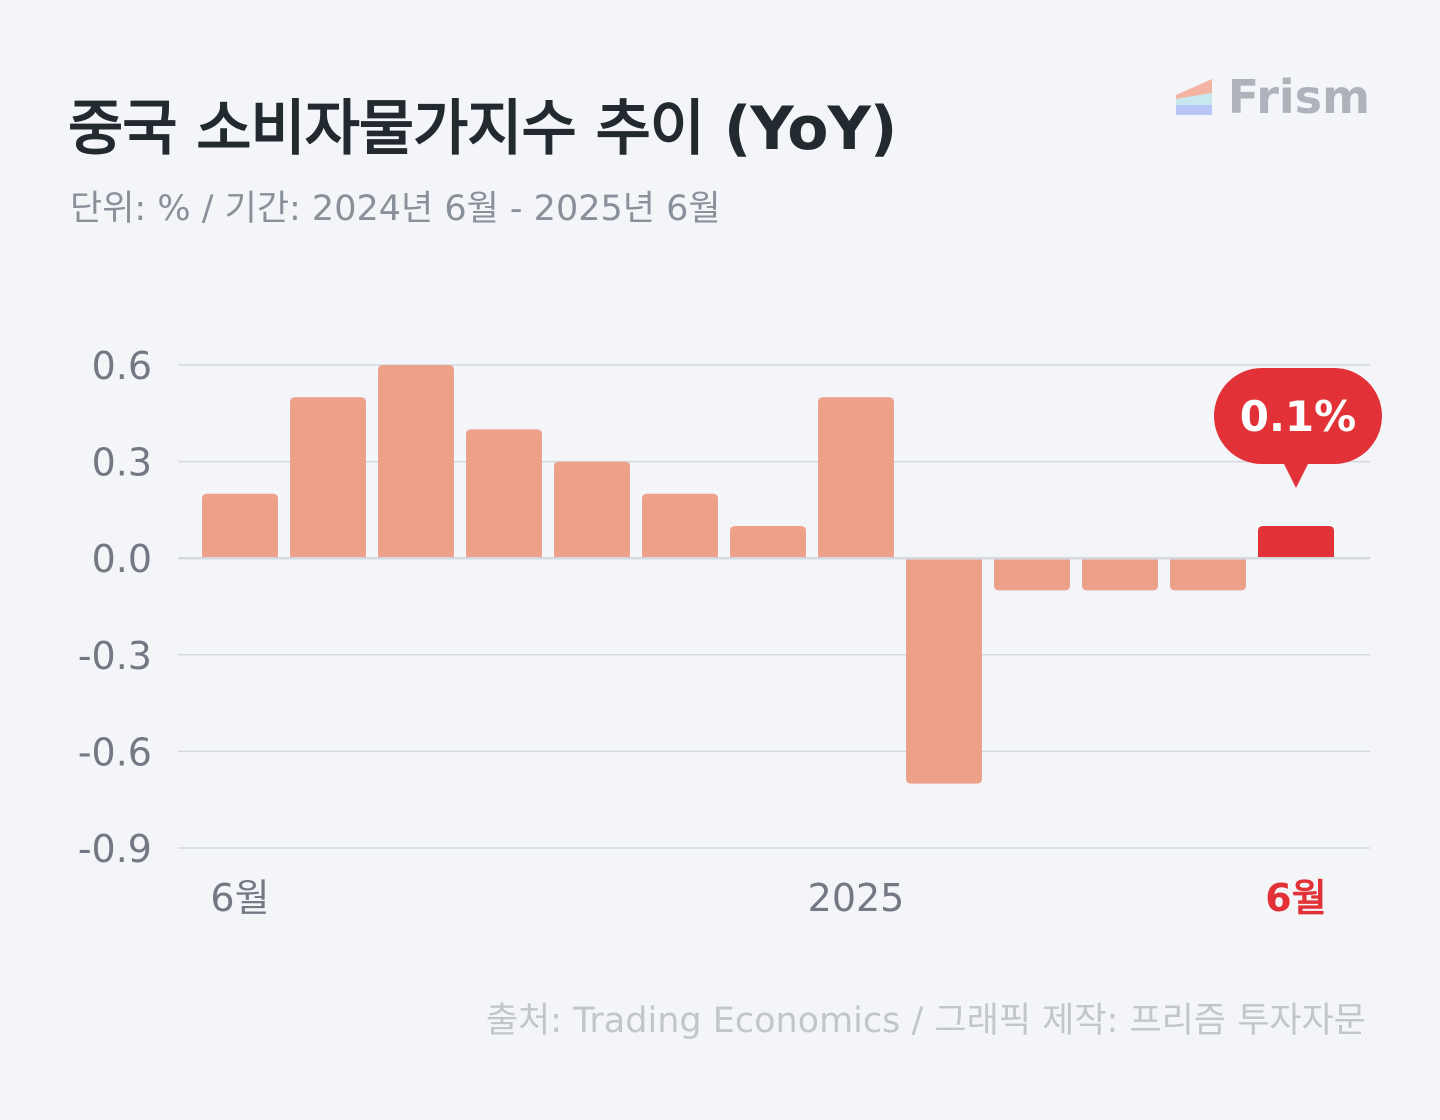 The width and height of the screenshot is (1440, 1120). I want to click on y-tick-label: -0.3, so click(115, 656).